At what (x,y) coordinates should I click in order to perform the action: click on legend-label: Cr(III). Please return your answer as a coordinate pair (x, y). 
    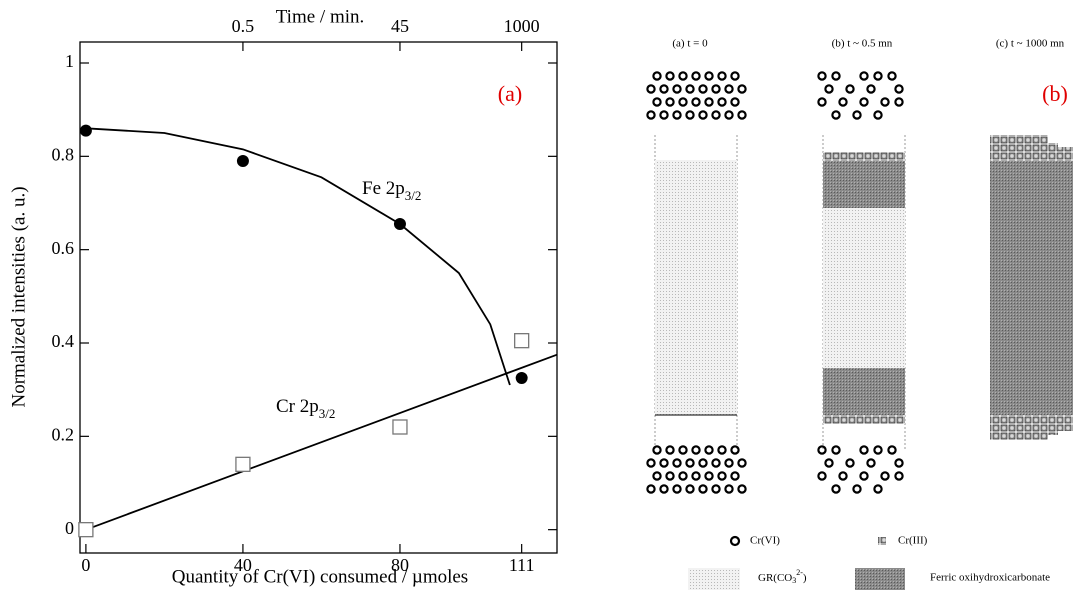
    Looking at the image, I should click on (913, 541).